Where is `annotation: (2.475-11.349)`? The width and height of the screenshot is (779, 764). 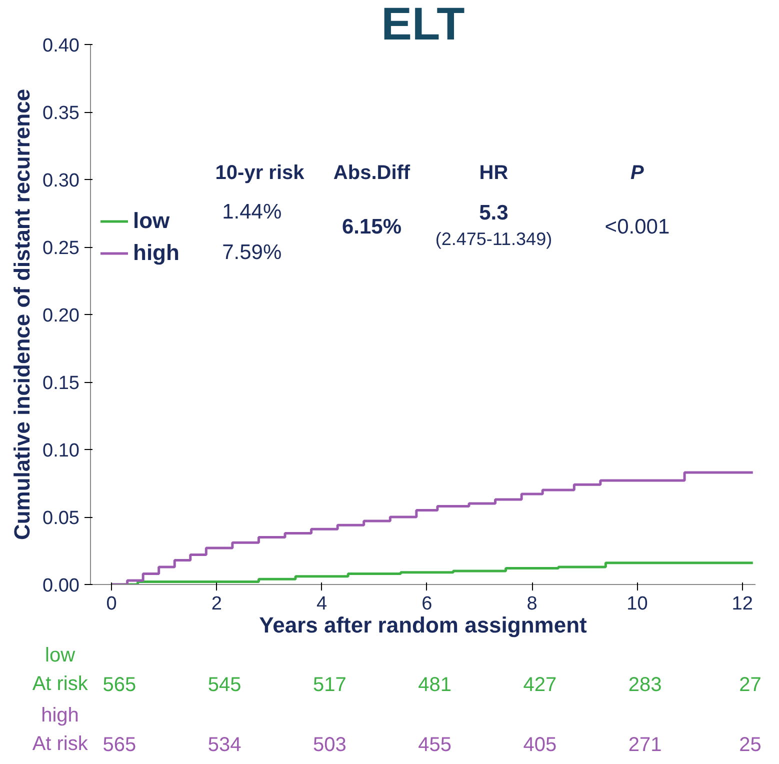
annotation: (2.475-11.349) is located at coordinates (493, 238).